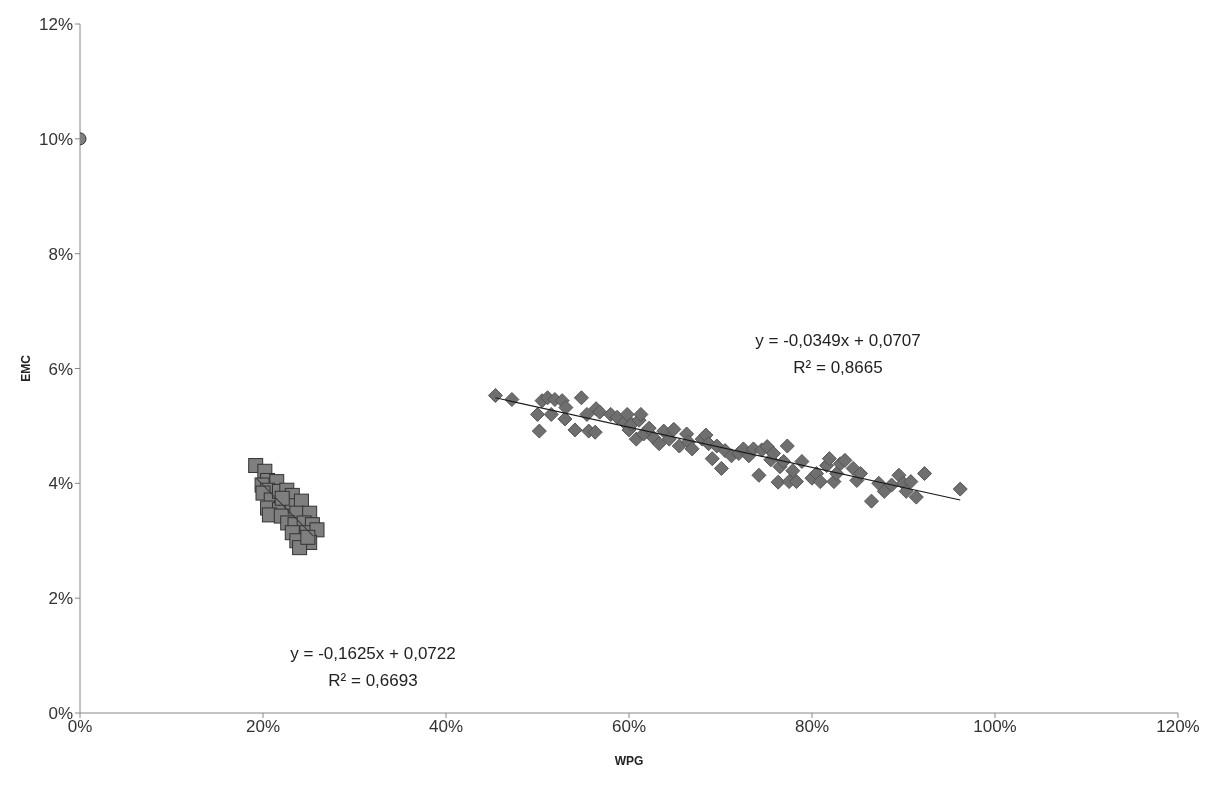 The width and height of the screenshot is (1215, 791). Describe the element at coordinates (446, 727) in the screenshot. I see `x-tick-label: 40%` at that location.